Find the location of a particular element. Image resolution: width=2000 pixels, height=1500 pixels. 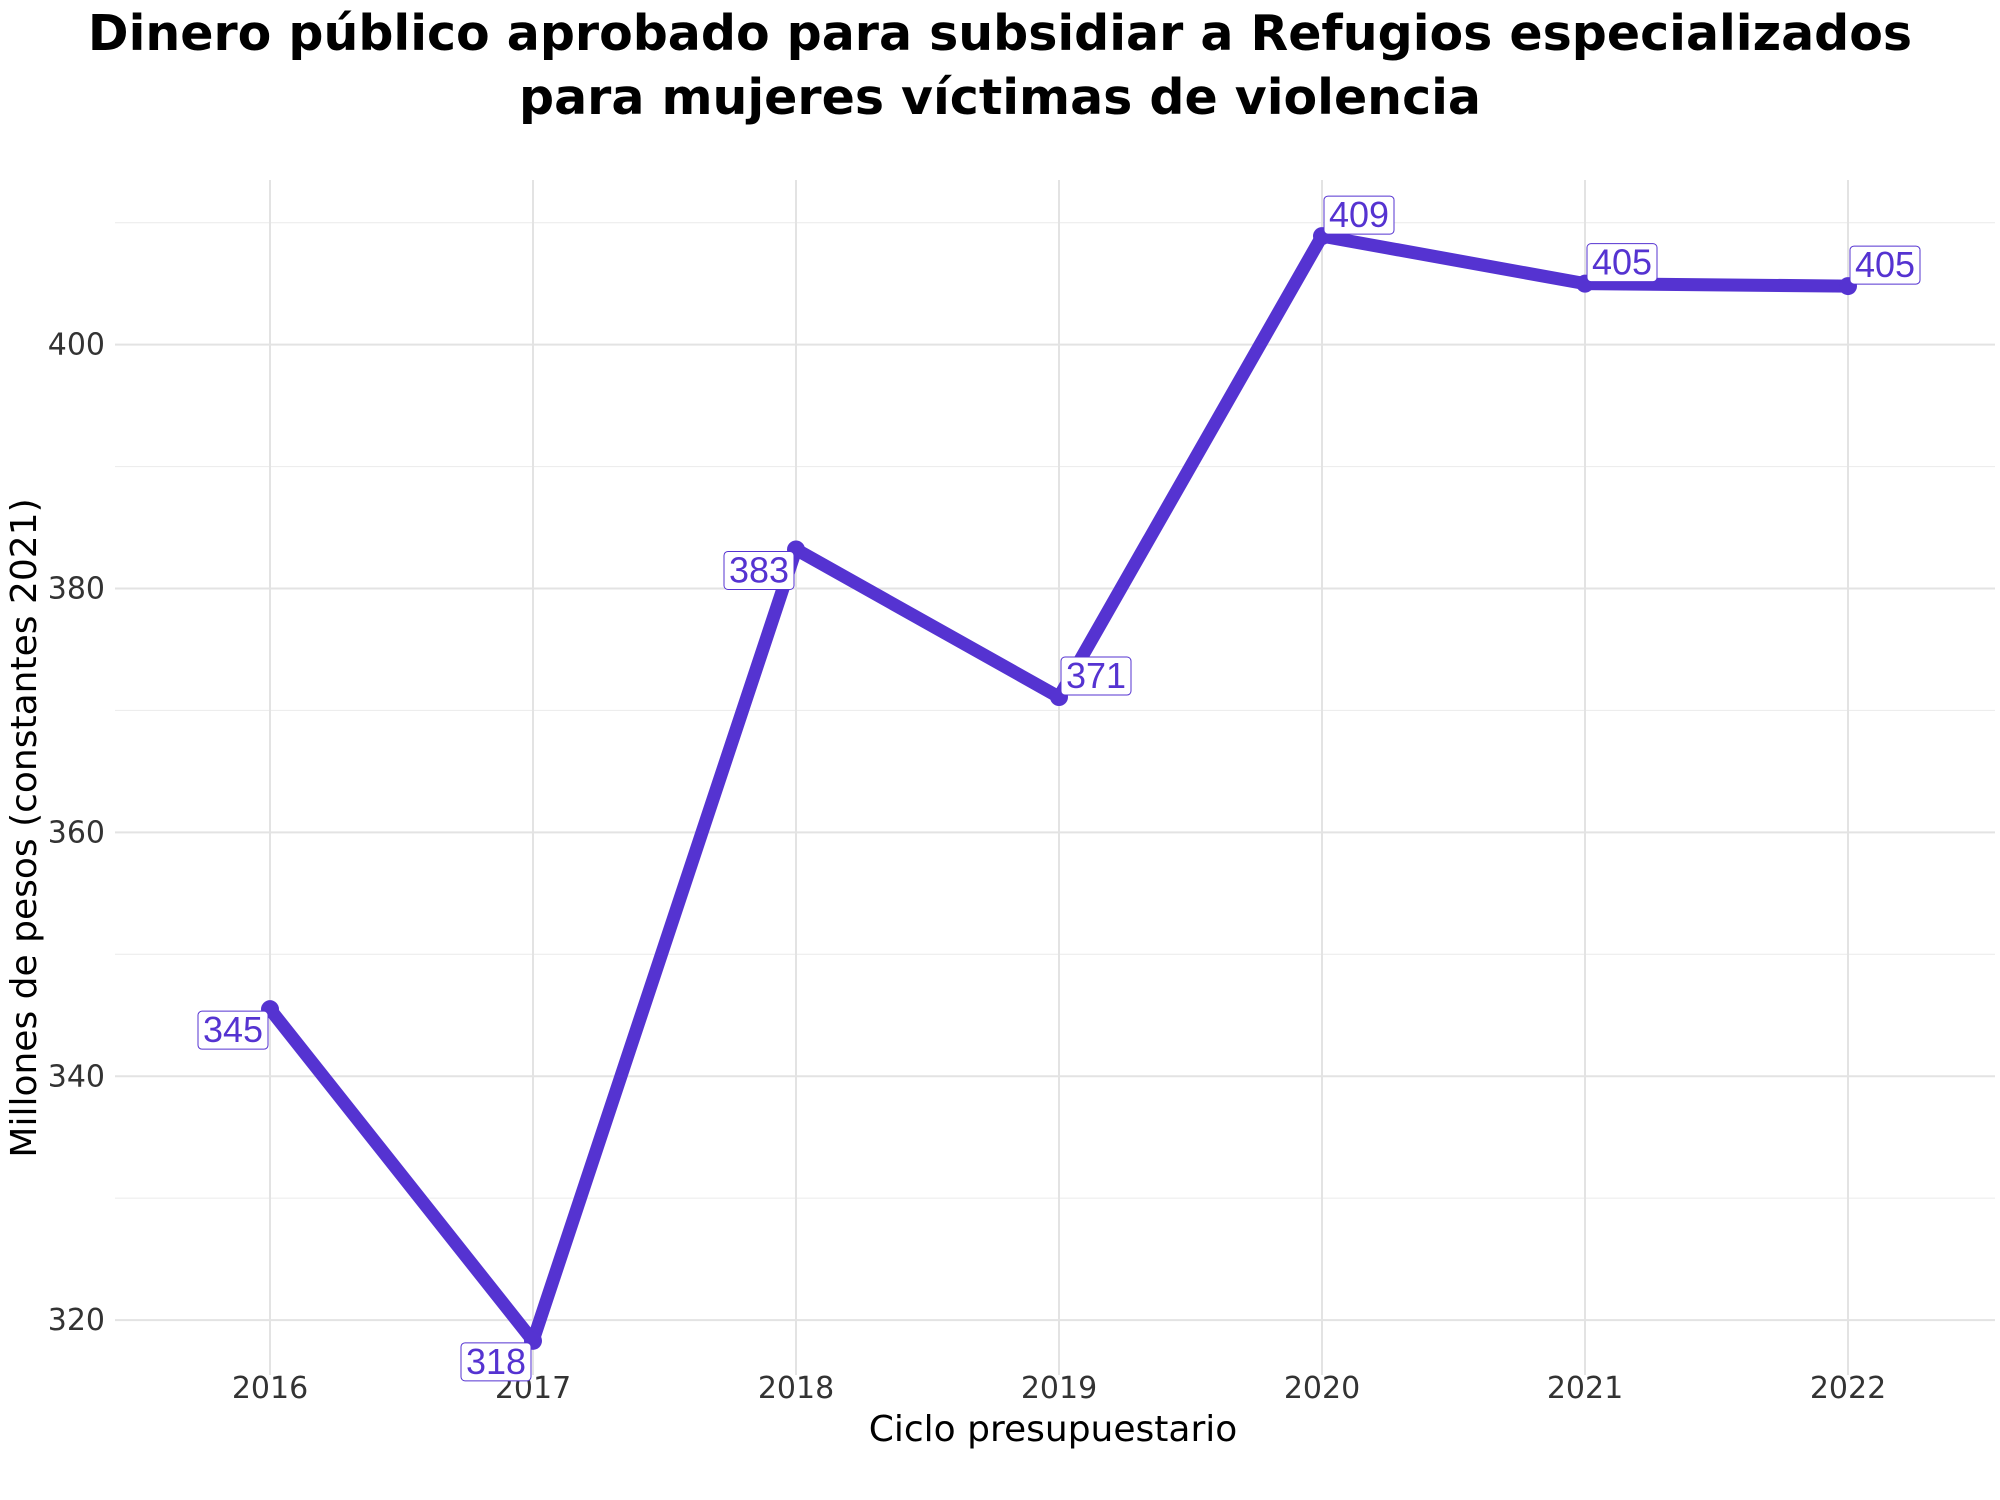

data-label-2022: 405 is located at coordinates (1885, 264).